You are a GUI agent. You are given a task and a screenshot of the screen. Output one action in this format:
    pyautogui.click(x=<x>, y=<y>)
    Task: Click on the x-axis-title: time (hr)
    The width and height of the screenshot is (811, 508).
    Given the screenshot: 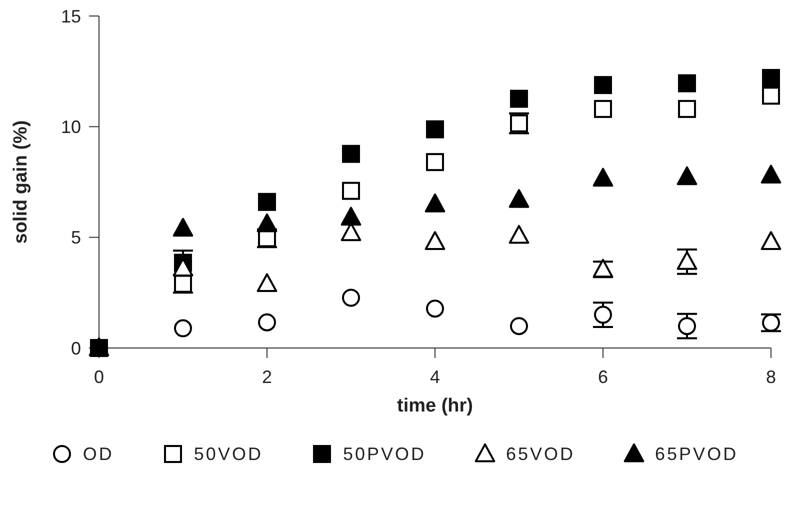 What is the action you would take?
    pyautogui.click(x=435, y=405)
    